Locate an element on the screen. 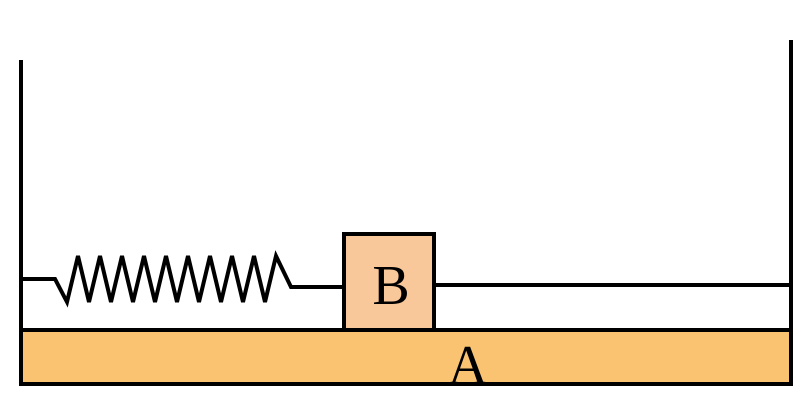 This screenshot has height=418, width=800. block-b-label: B is located at coordinates (390, 286).